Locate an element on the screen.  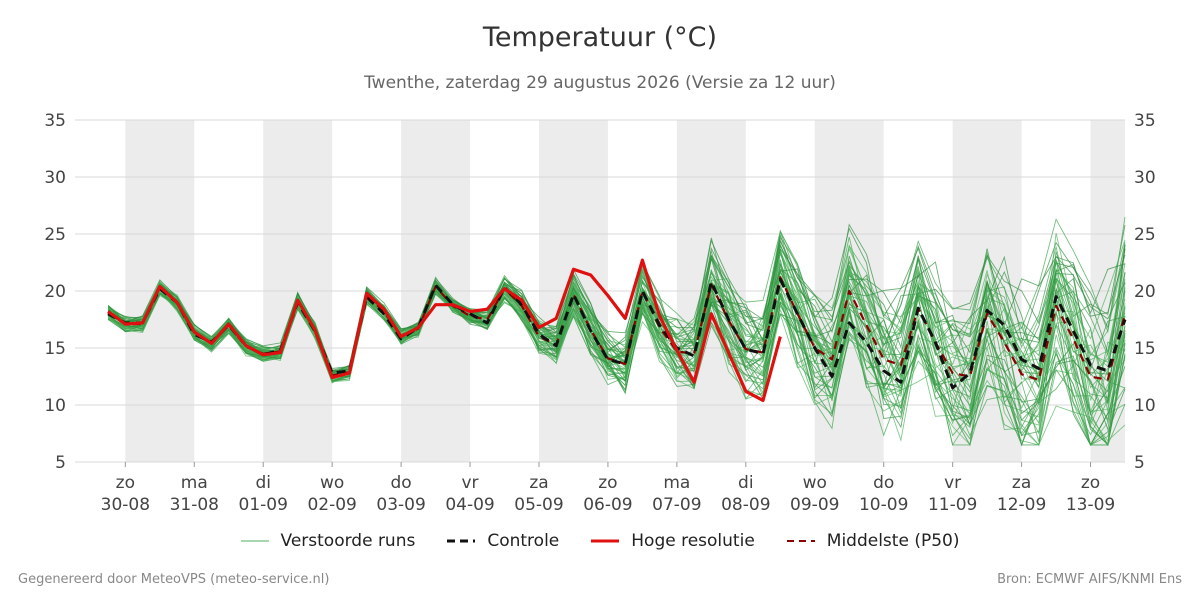
y-axis-left: 5 10 15 20 25 30 35 is located at coordinates (55, 292).